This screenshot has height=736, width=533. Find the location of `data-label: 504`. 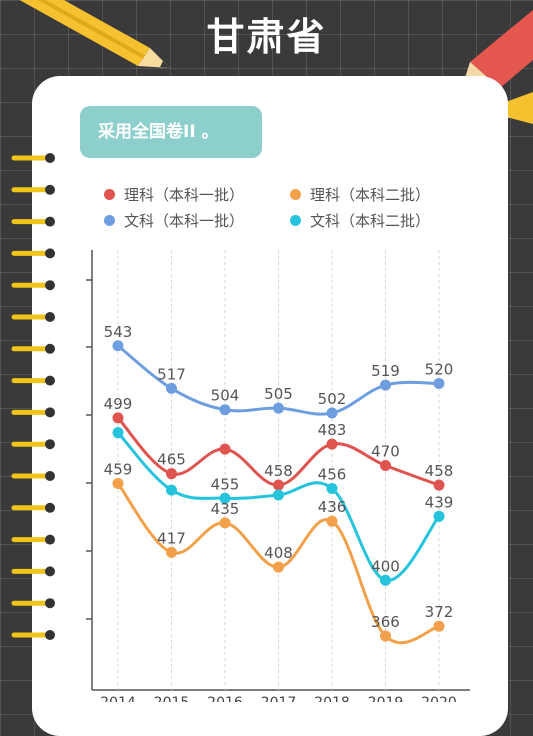

data-label: 504 is located at coordinates (225, 396).